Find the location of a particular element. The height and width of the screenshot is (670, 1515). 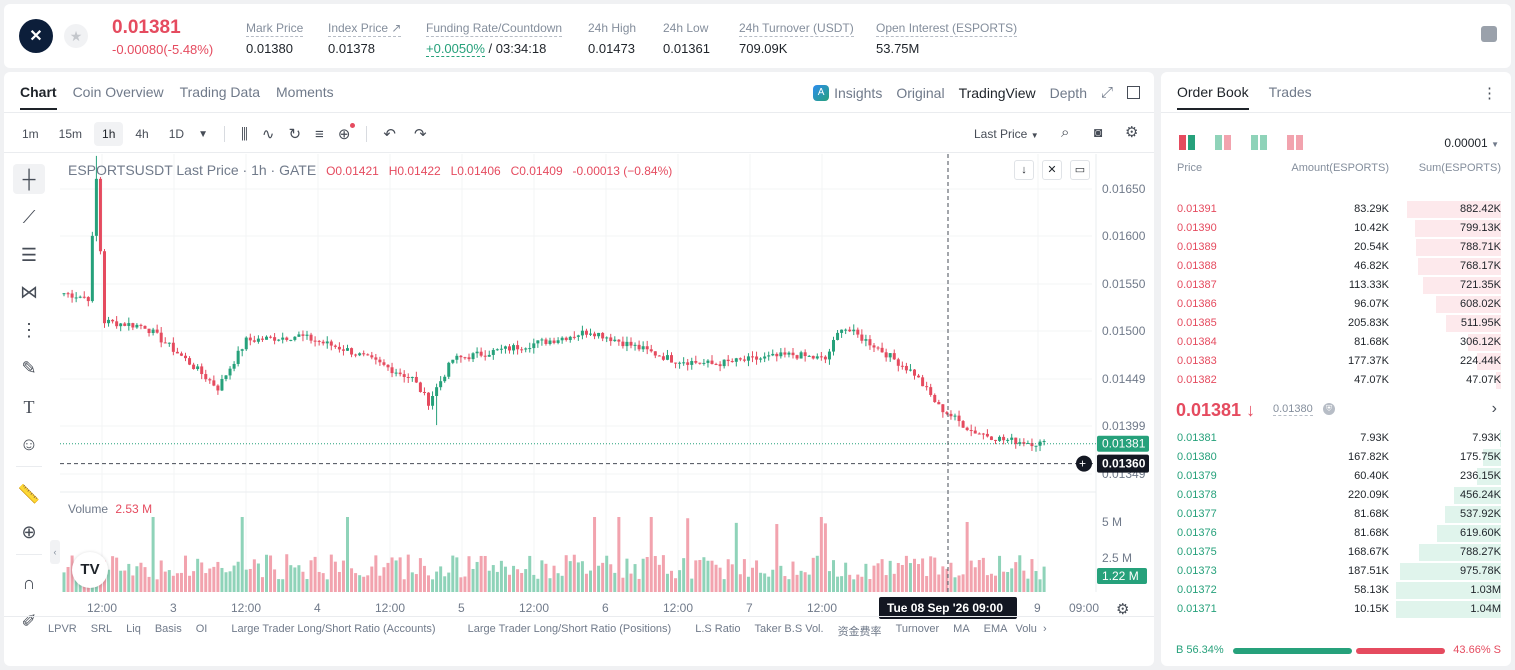

tf-1m: 1m is located at coordinates (30, 134).